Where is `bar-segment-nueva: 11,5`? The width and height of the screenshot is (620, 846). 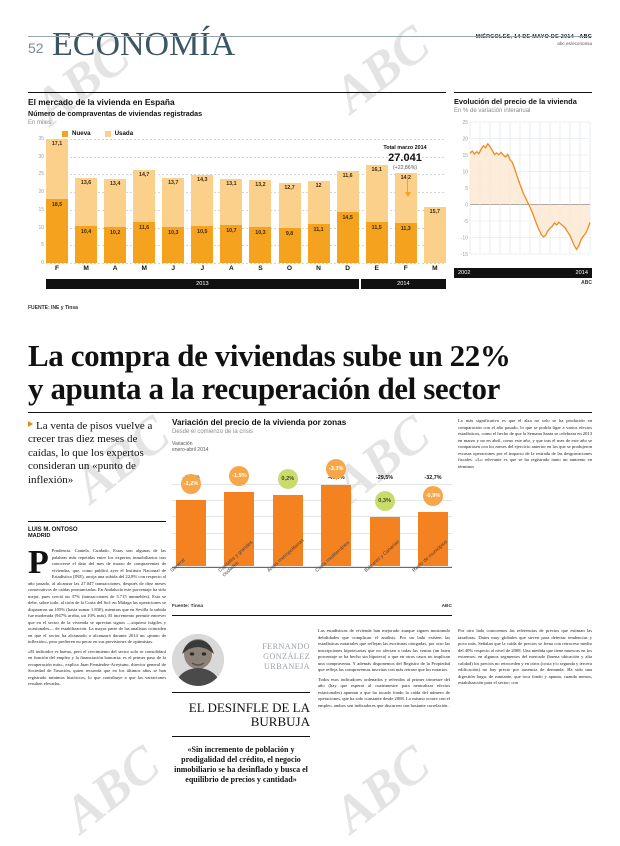 bar-segment-nueva: 11,5 is located at coordinates (376, 242).